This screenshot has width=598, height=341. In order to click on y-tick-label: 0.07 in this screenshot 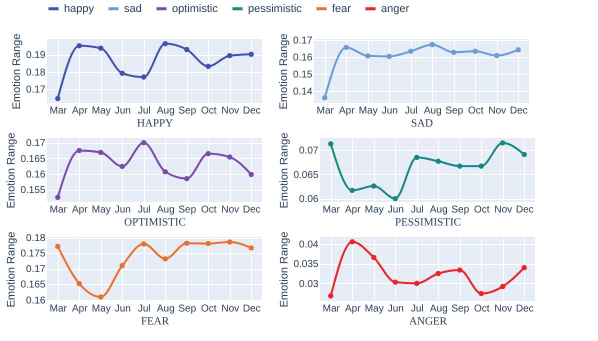, I will do `click(309, 151)`.